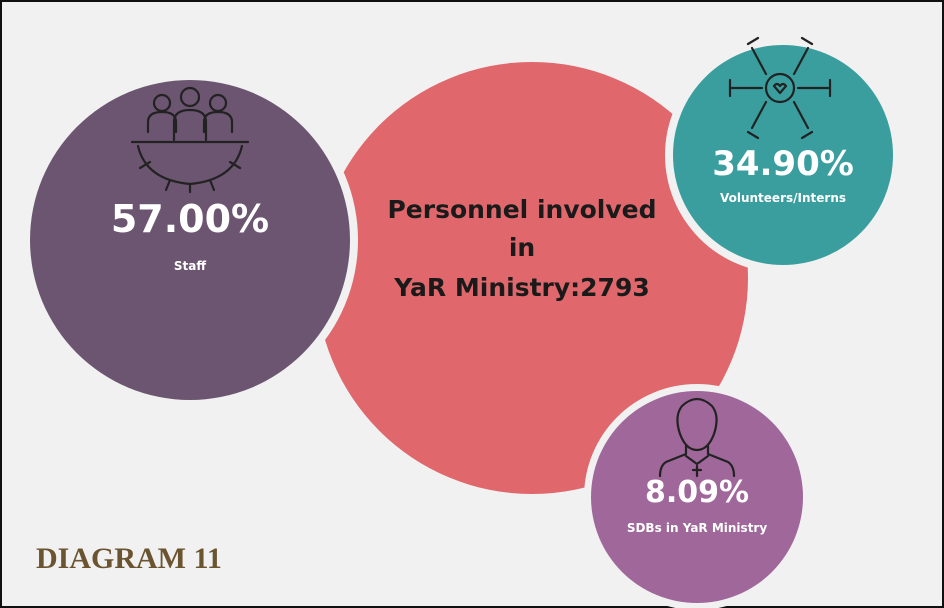 The width and height of the screenshot is (944, 608). I want to click on node-label: Staff, so click(190, 266).